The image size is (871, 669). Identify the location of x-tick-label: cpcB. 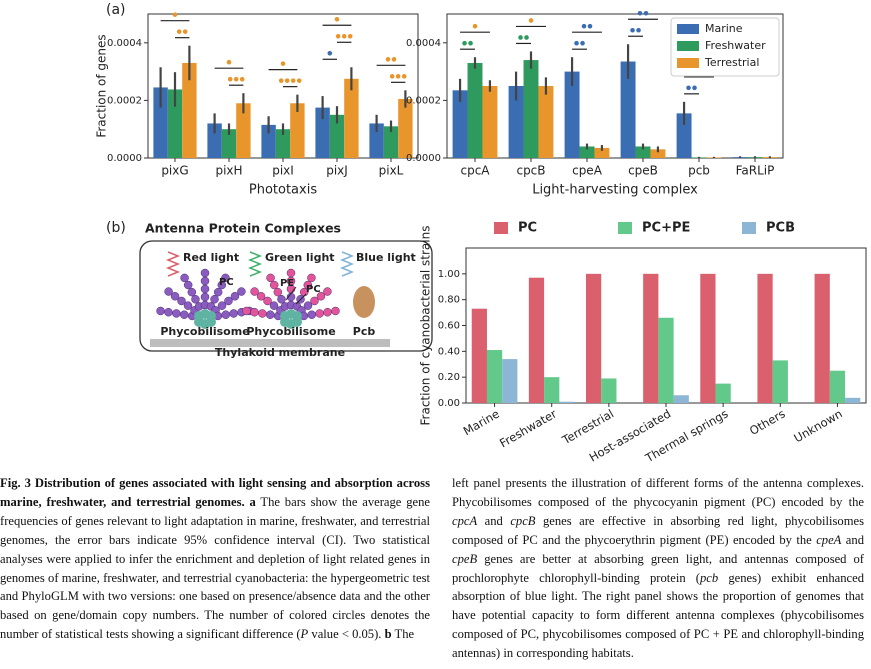
(530, 171).